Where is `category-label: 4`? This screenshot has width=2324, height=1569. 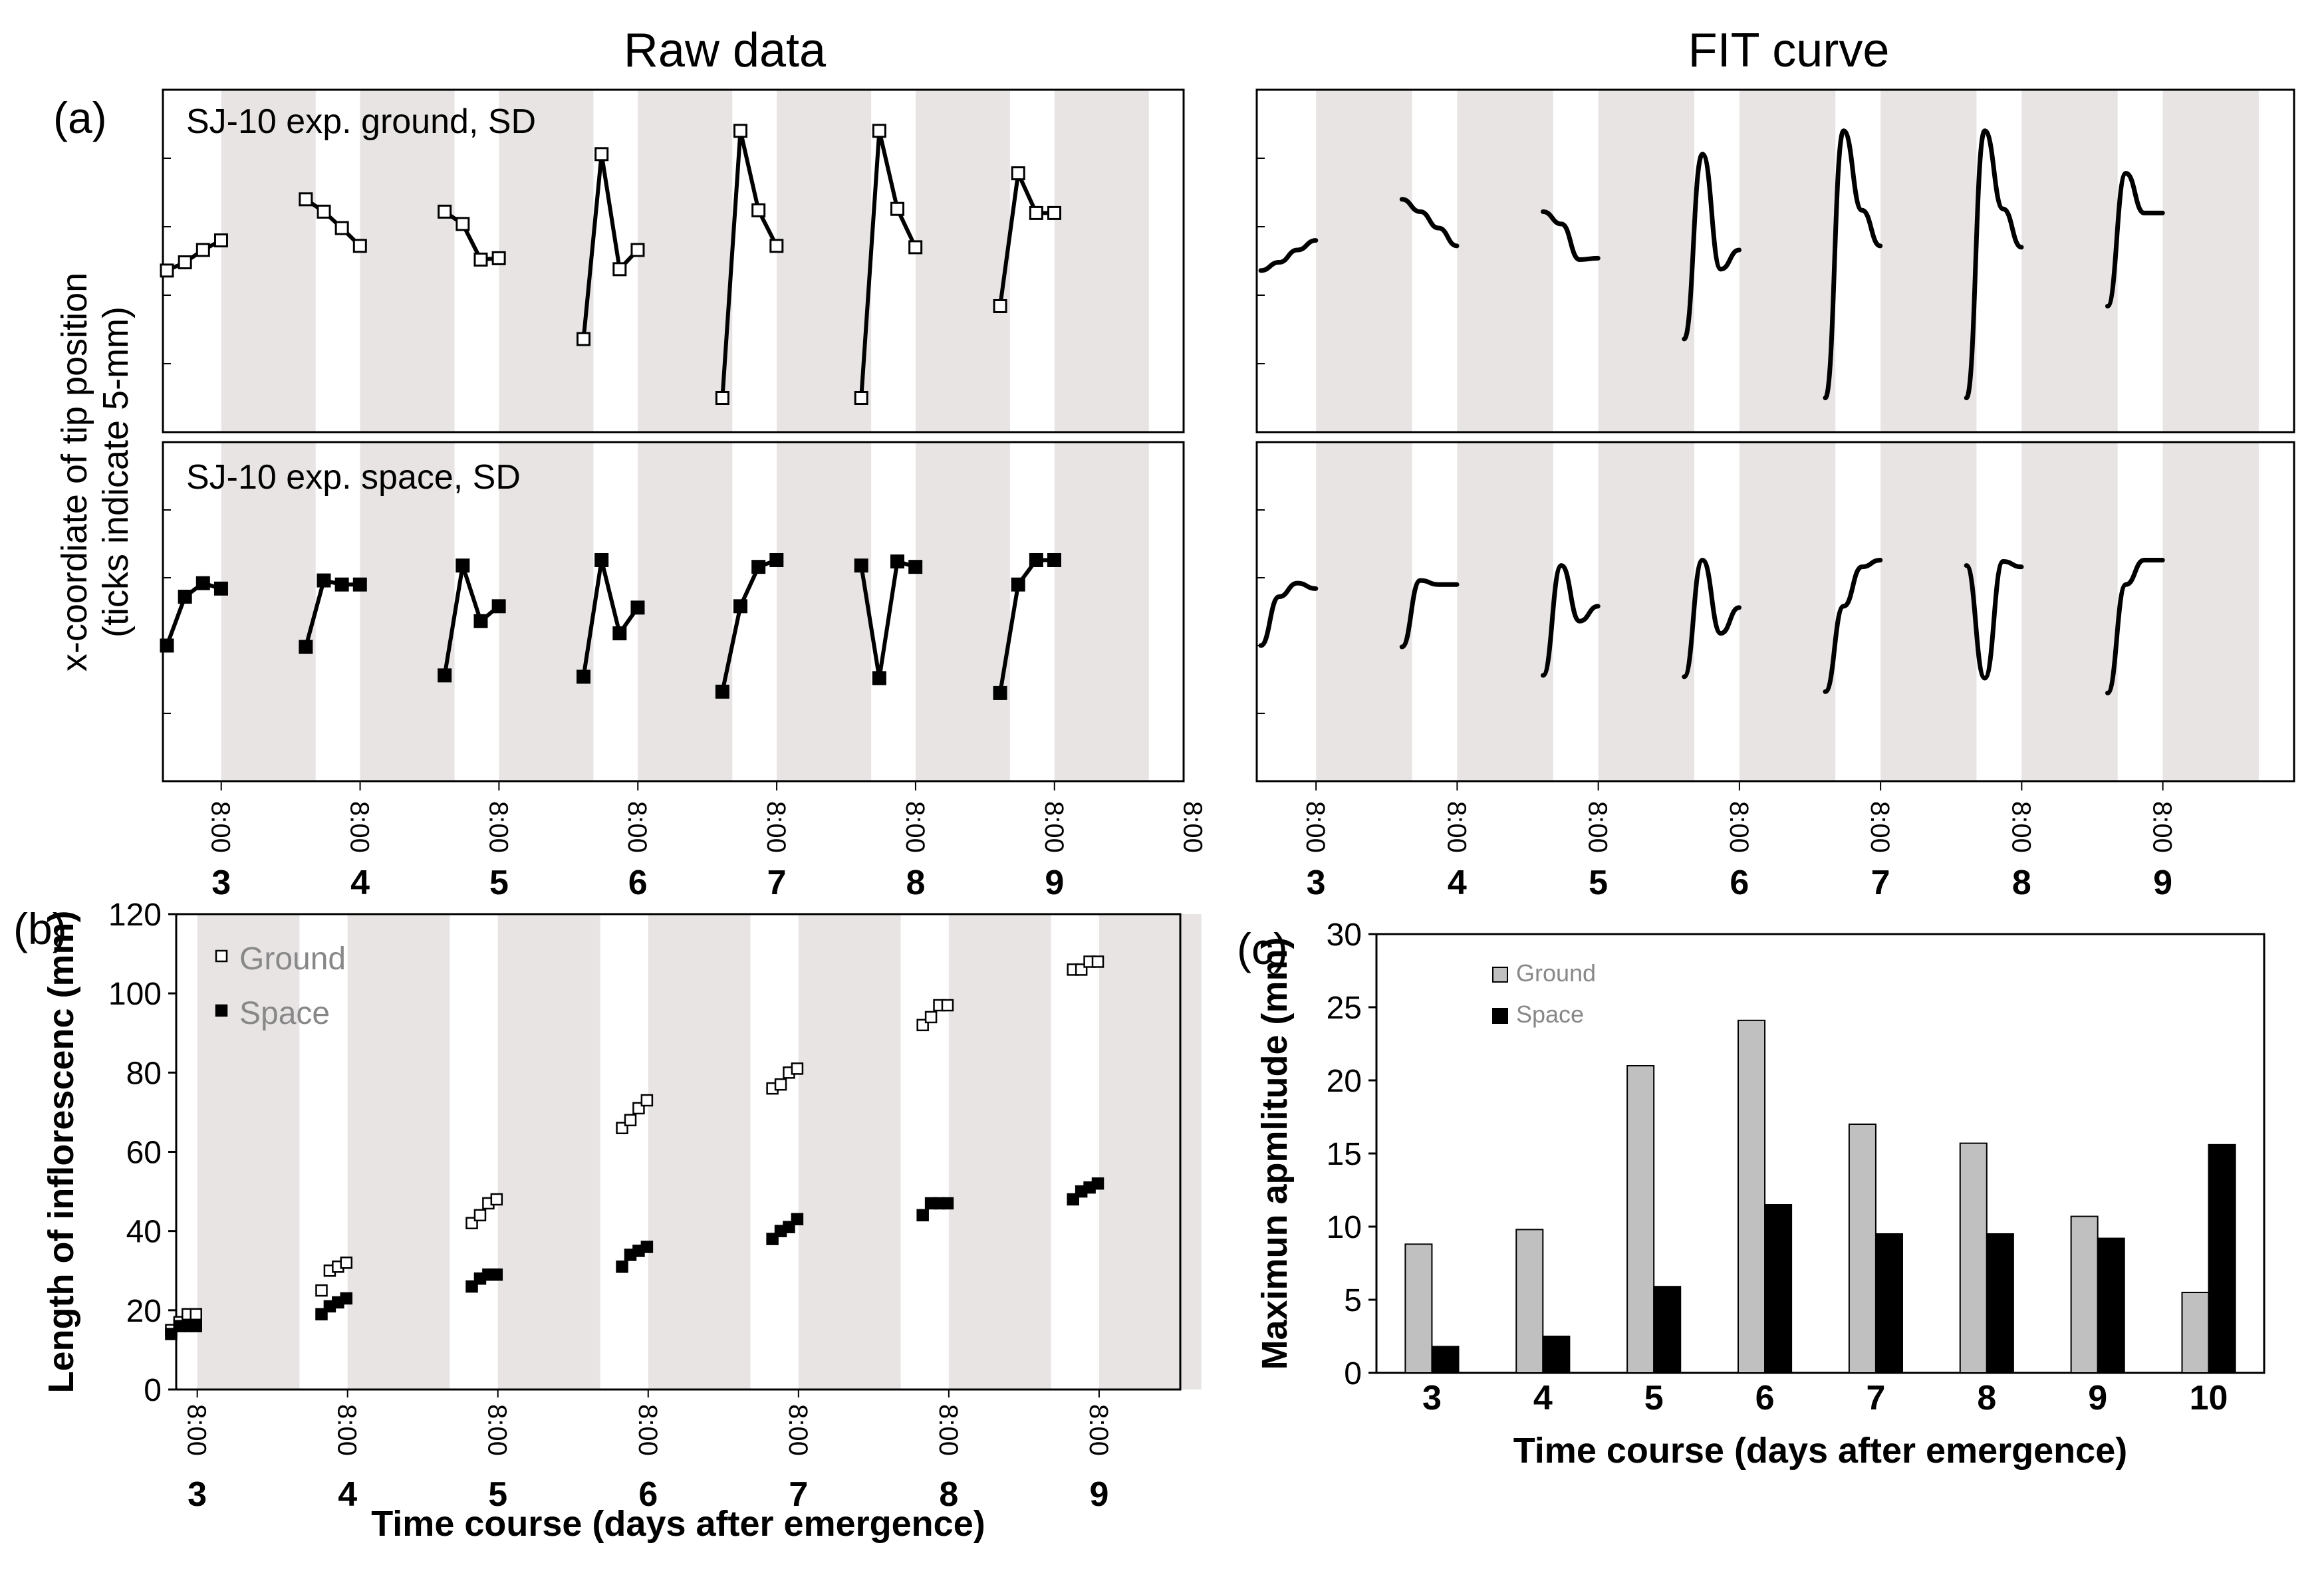
category-label: 4 is located at coordinates (1543, 1398).